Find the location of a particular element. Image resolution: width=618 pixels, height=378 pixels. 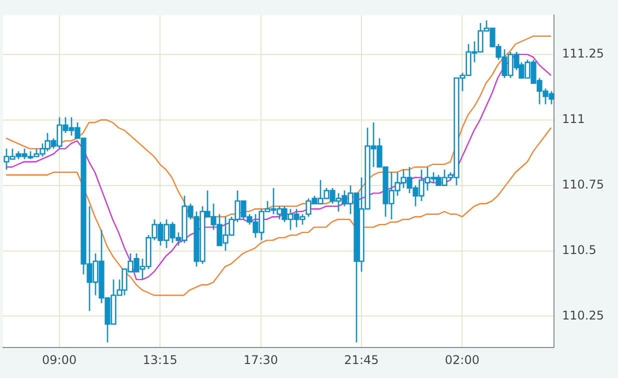

x-tick-label: 09:00 is located at coordinates (59, 359).